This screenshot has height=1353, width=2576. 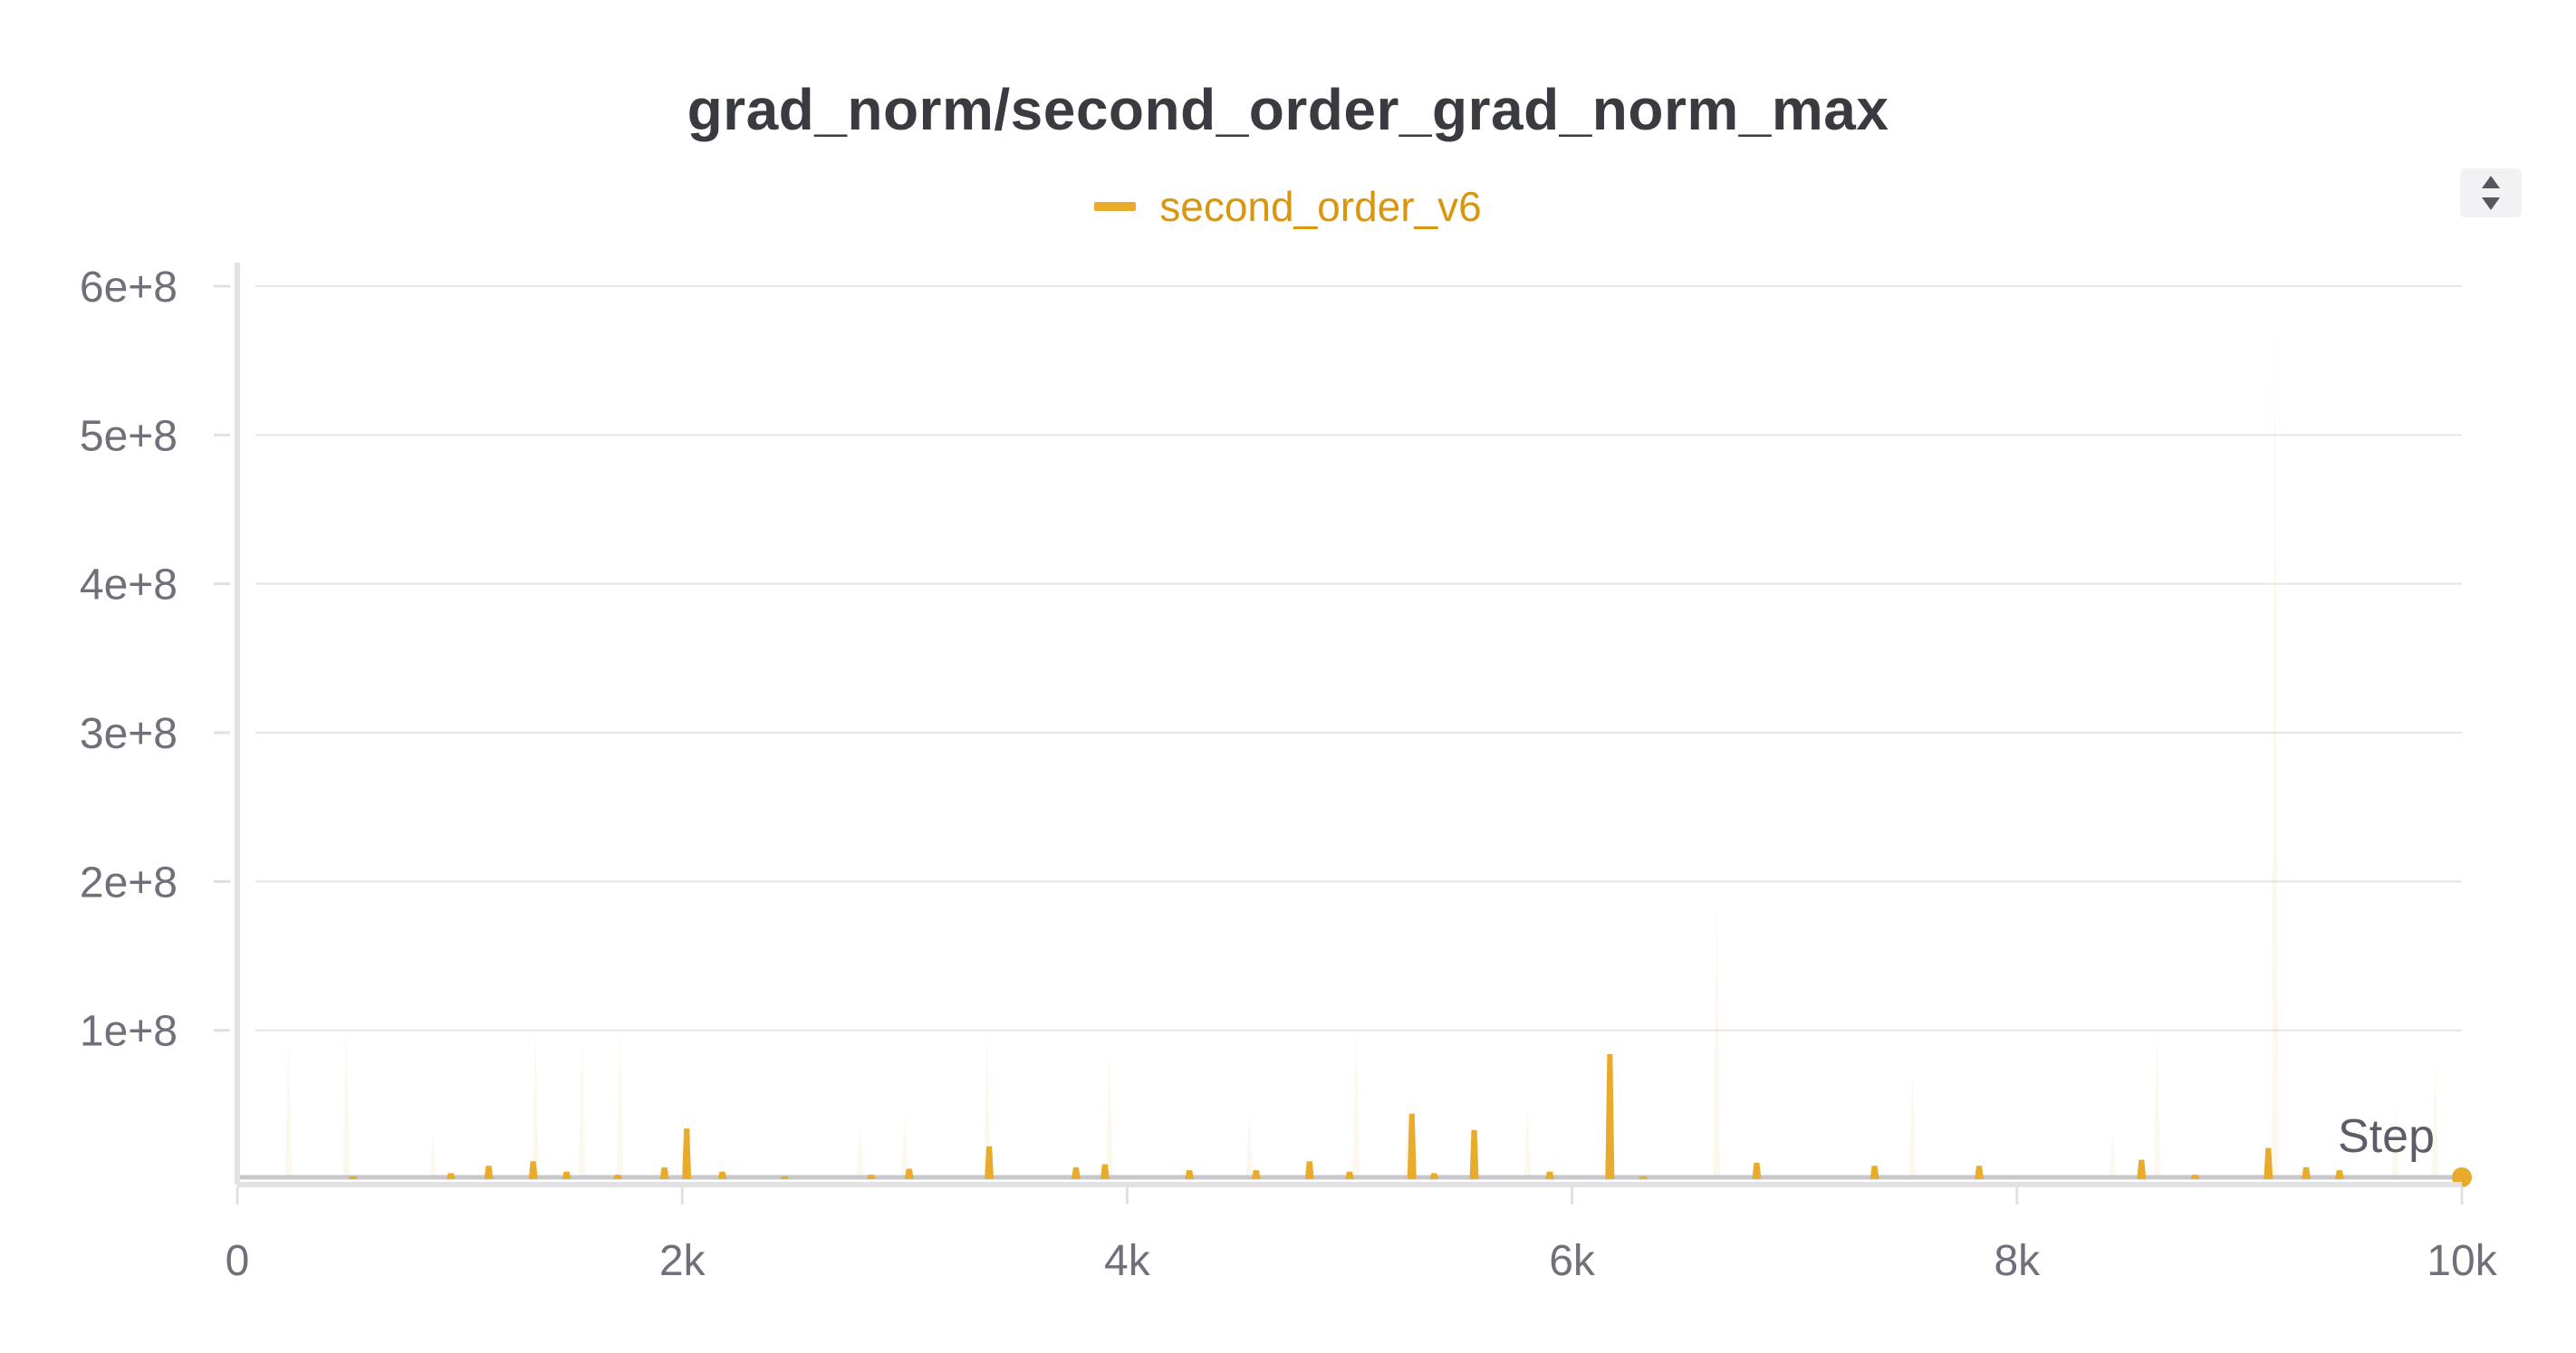 I want to click on x-tick-label: 8k, so click(x=2017, y=1261).